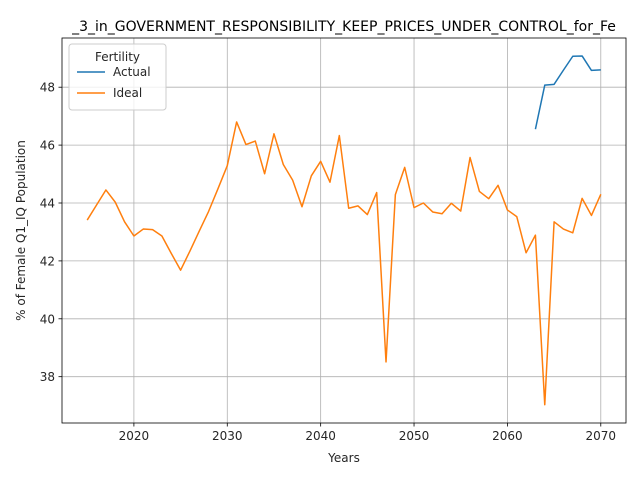 The height and width of the screenshot is (480, 640). What do you see at coordinates (343, 458) in the screenshot?
I see `x-axis-label: Years` at bounding box center [343, 458].